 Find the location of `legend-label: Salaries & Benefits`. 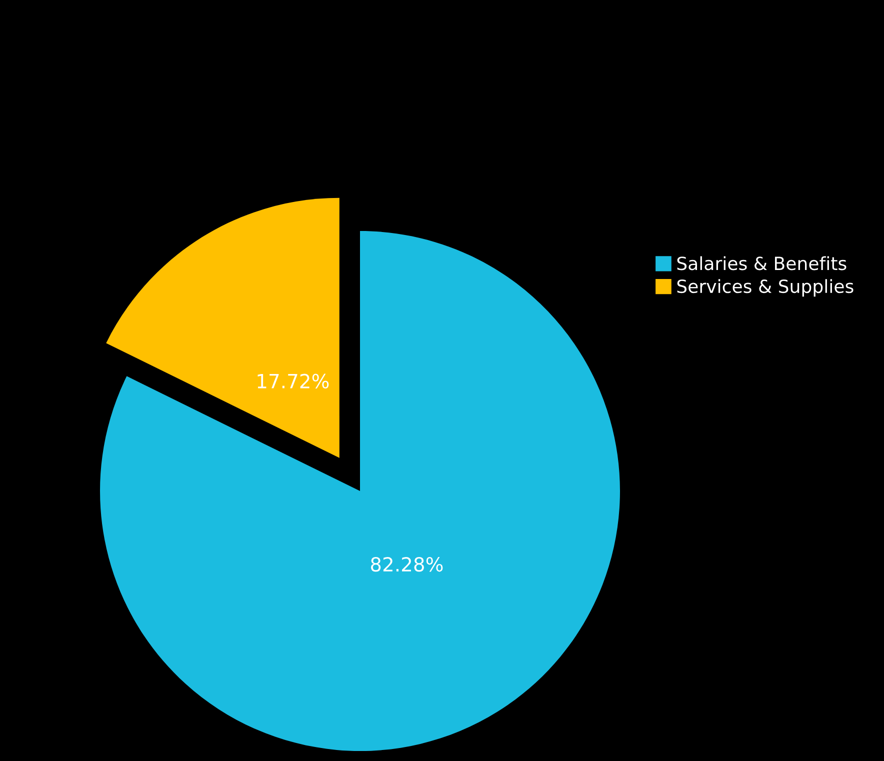

legend-label: Salaries & Benefits is located at coordinates (761, 263).